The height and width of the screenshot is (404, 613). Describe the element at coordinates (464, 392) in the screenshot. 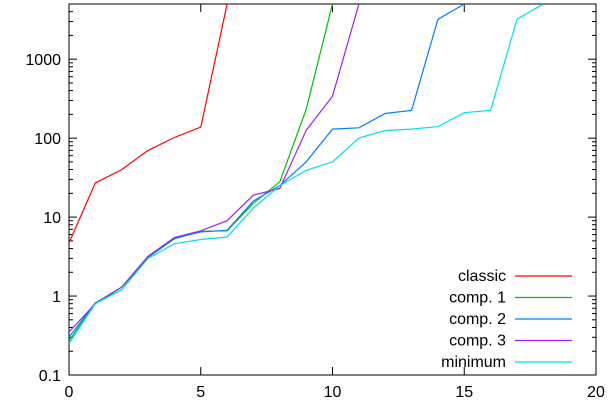

I see `x-tick-label: 15` at that location.